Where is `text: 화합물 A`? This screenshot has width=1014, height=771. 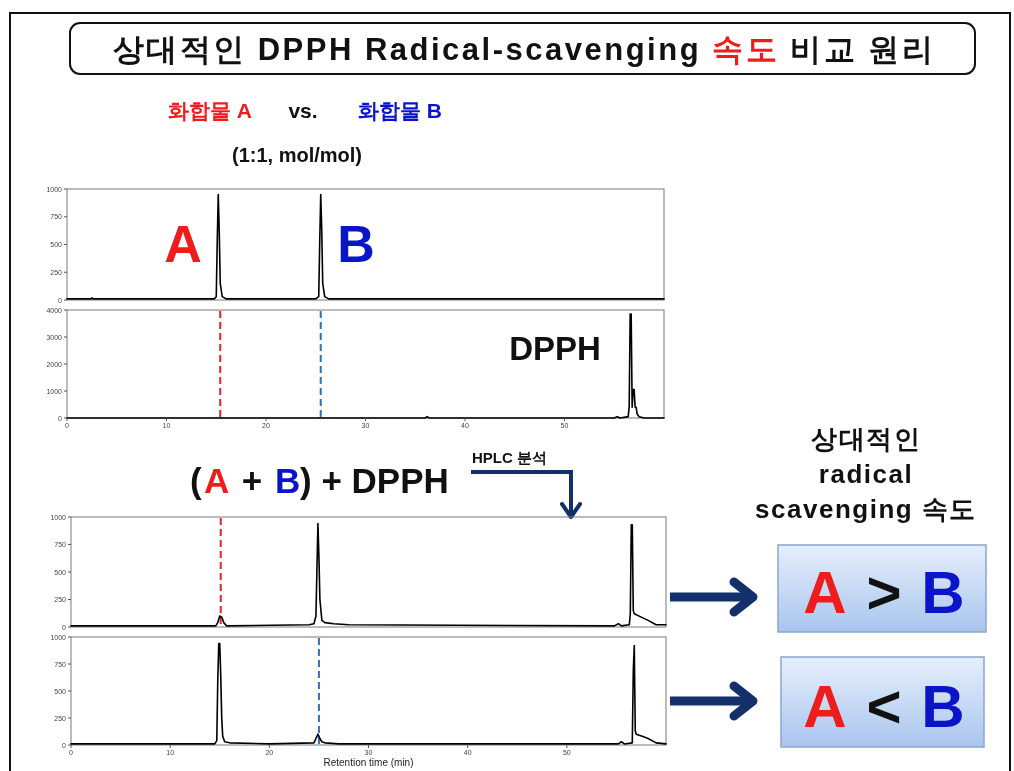 text: 화합물 A is located at coordinates (210, 110).